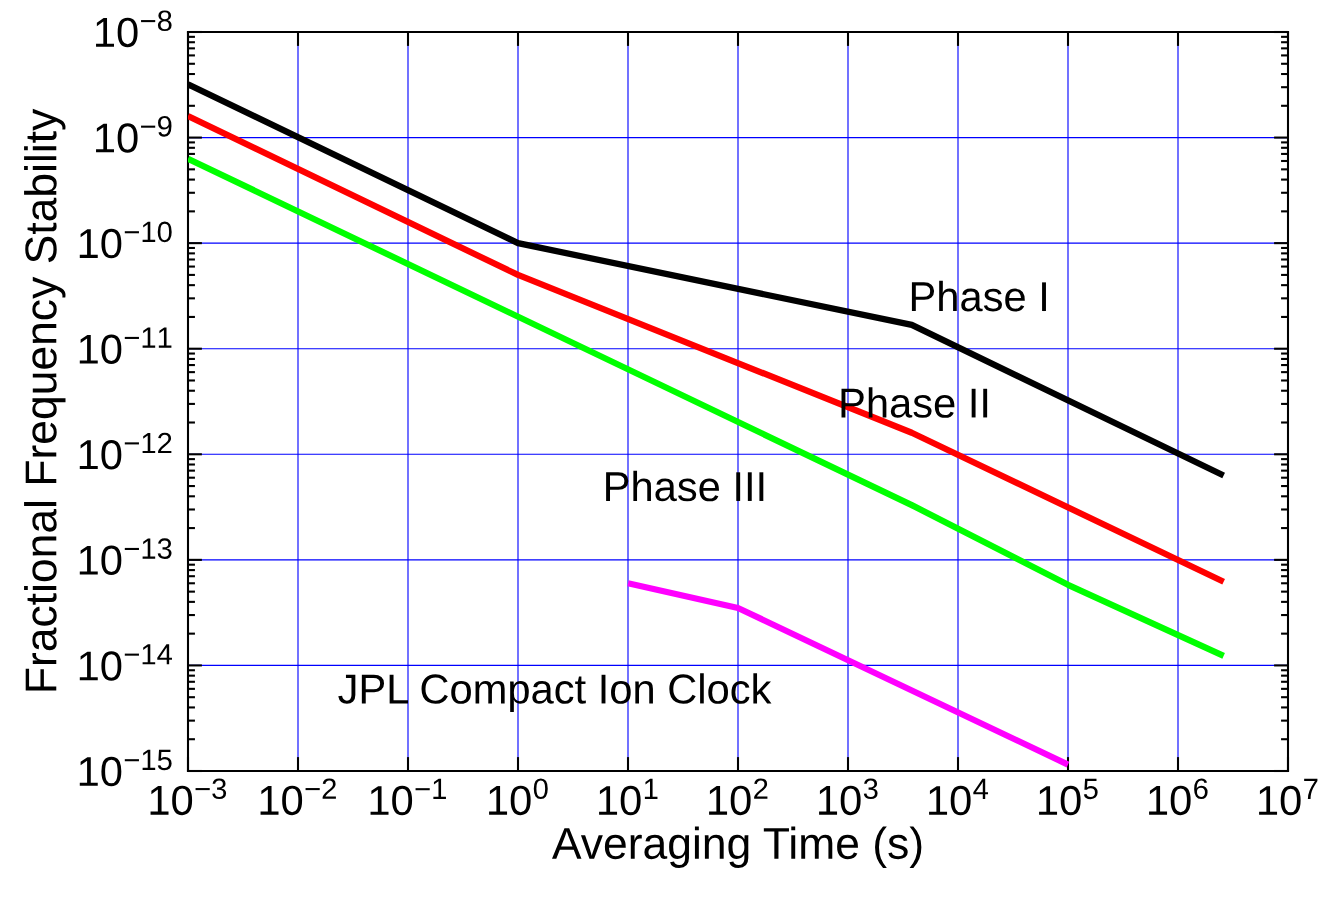 The height and width of the screenshot is (900, 1319). Describe the element at coordinates (298, 797) in the screenshot. I see `x-tick-label: 10$^{−2}$` at that location.